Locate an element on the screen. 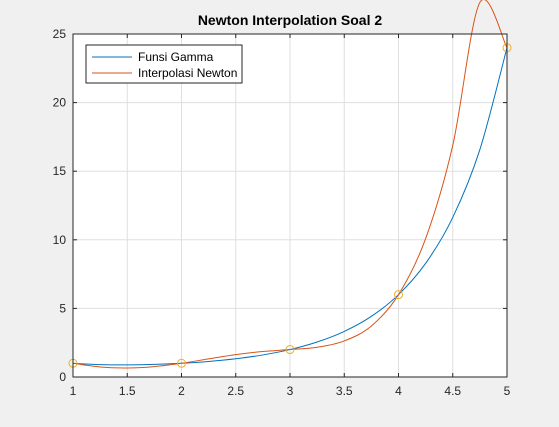 The width and height of the screenshot is (559, 427). legend-box is located at coordinates (164, 64).